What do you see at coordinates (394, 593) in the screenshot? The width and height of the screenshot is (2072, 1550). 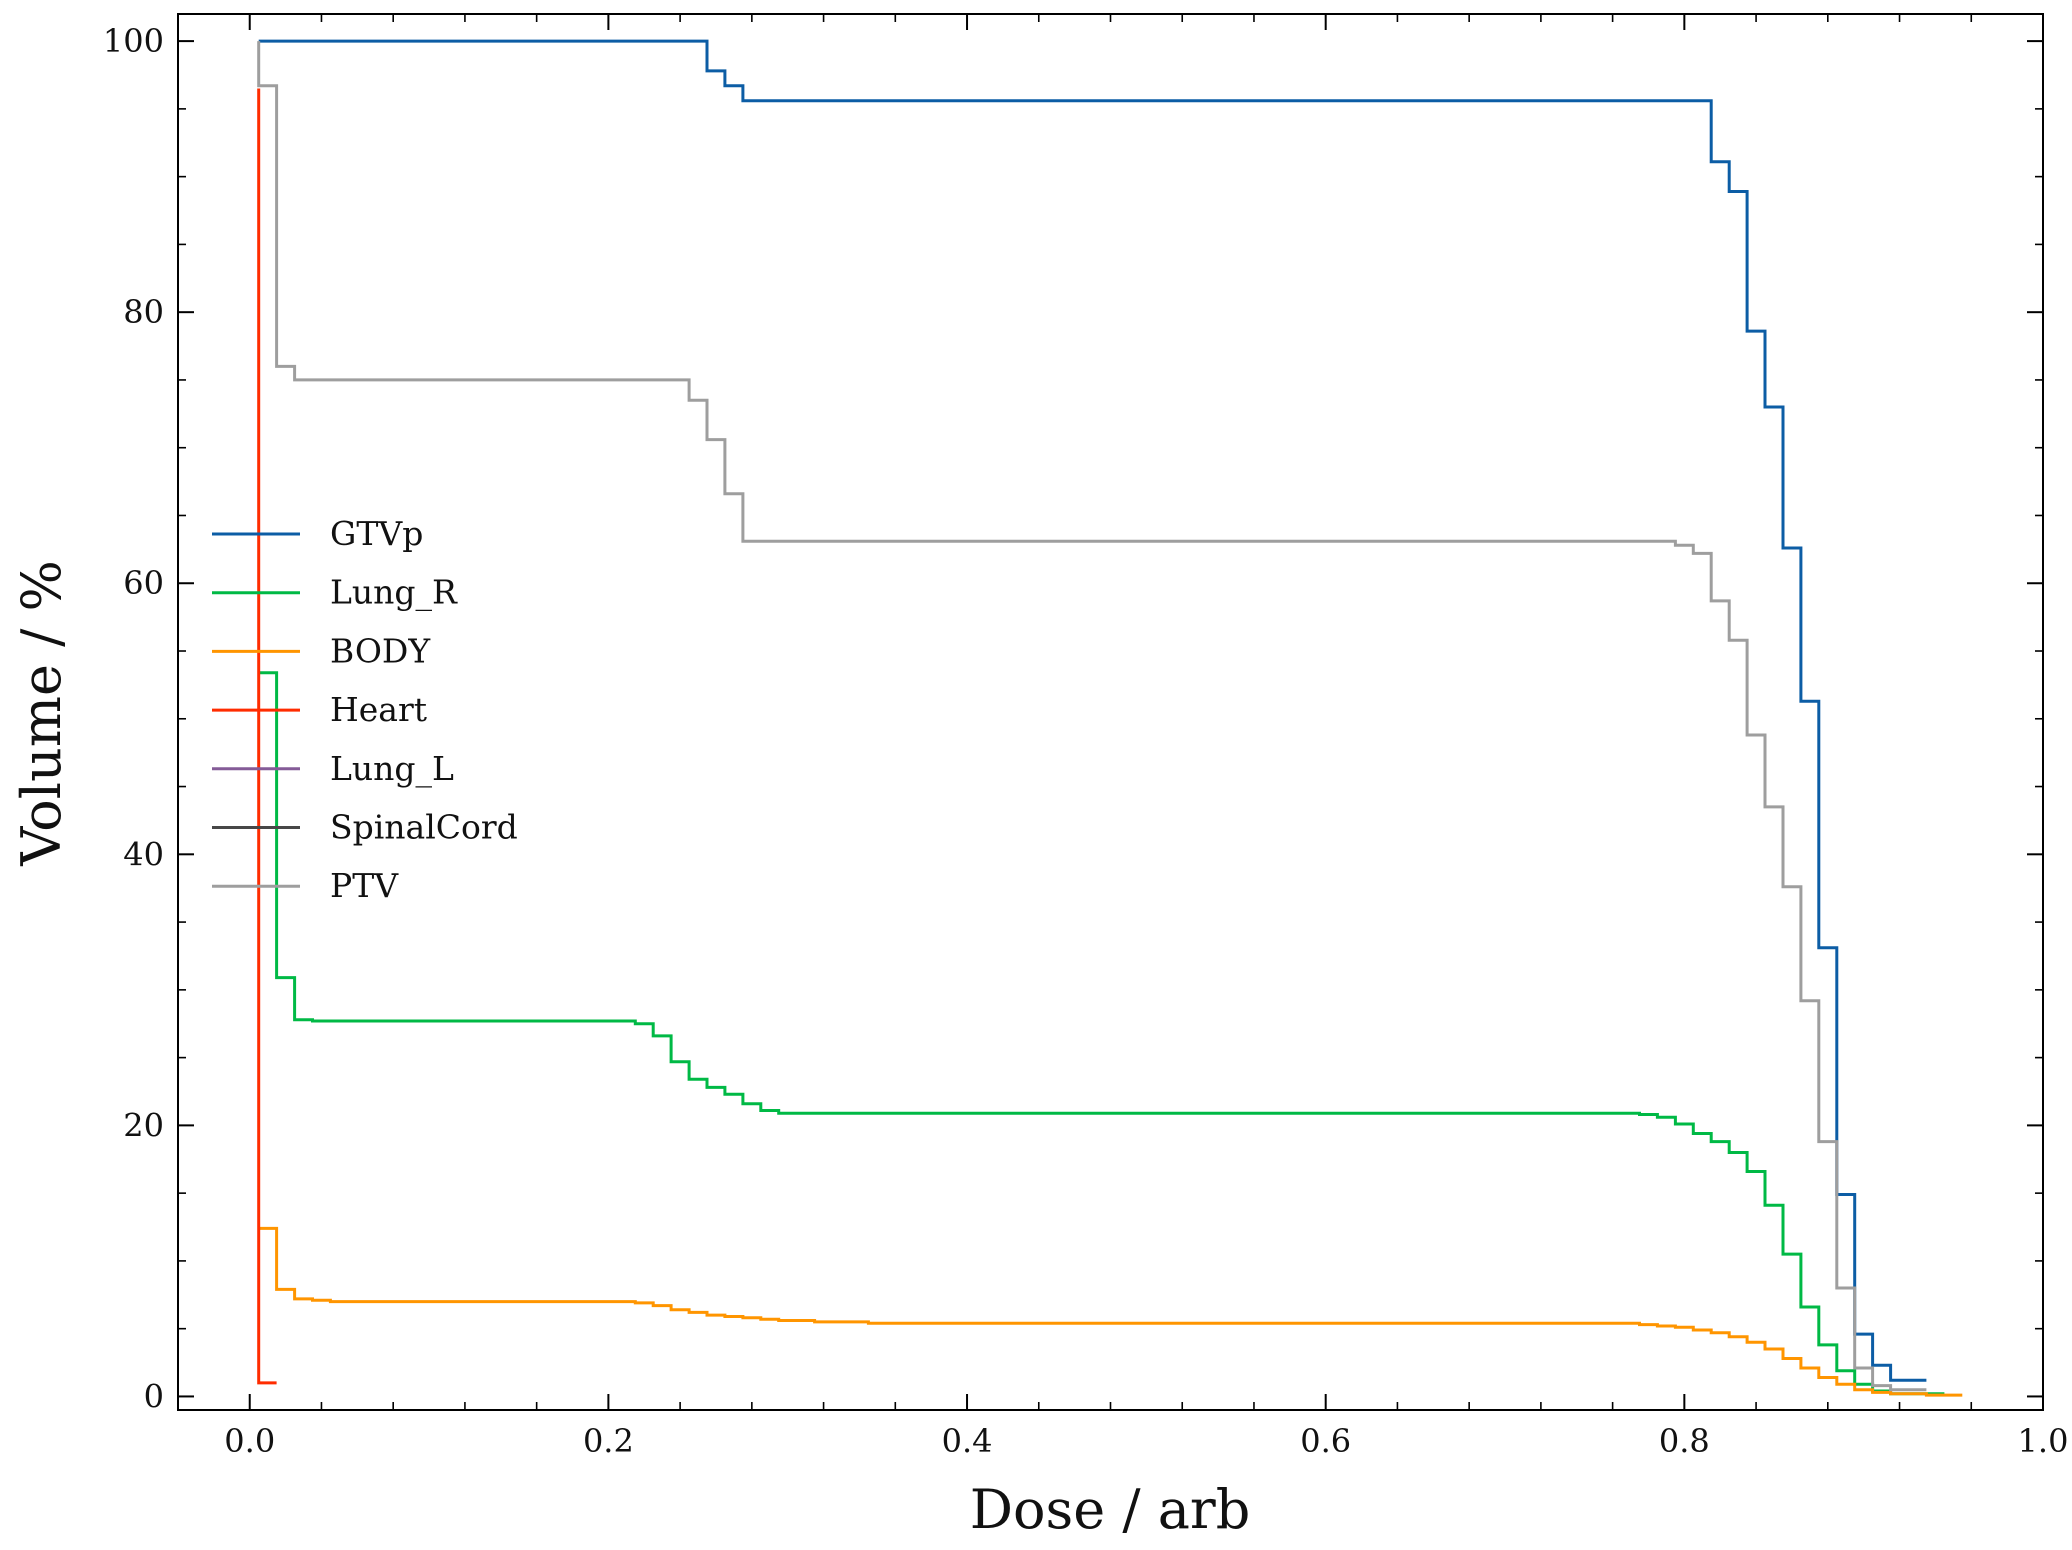 I see `legend-label: Lung_R` at bounding box center [394, 593].